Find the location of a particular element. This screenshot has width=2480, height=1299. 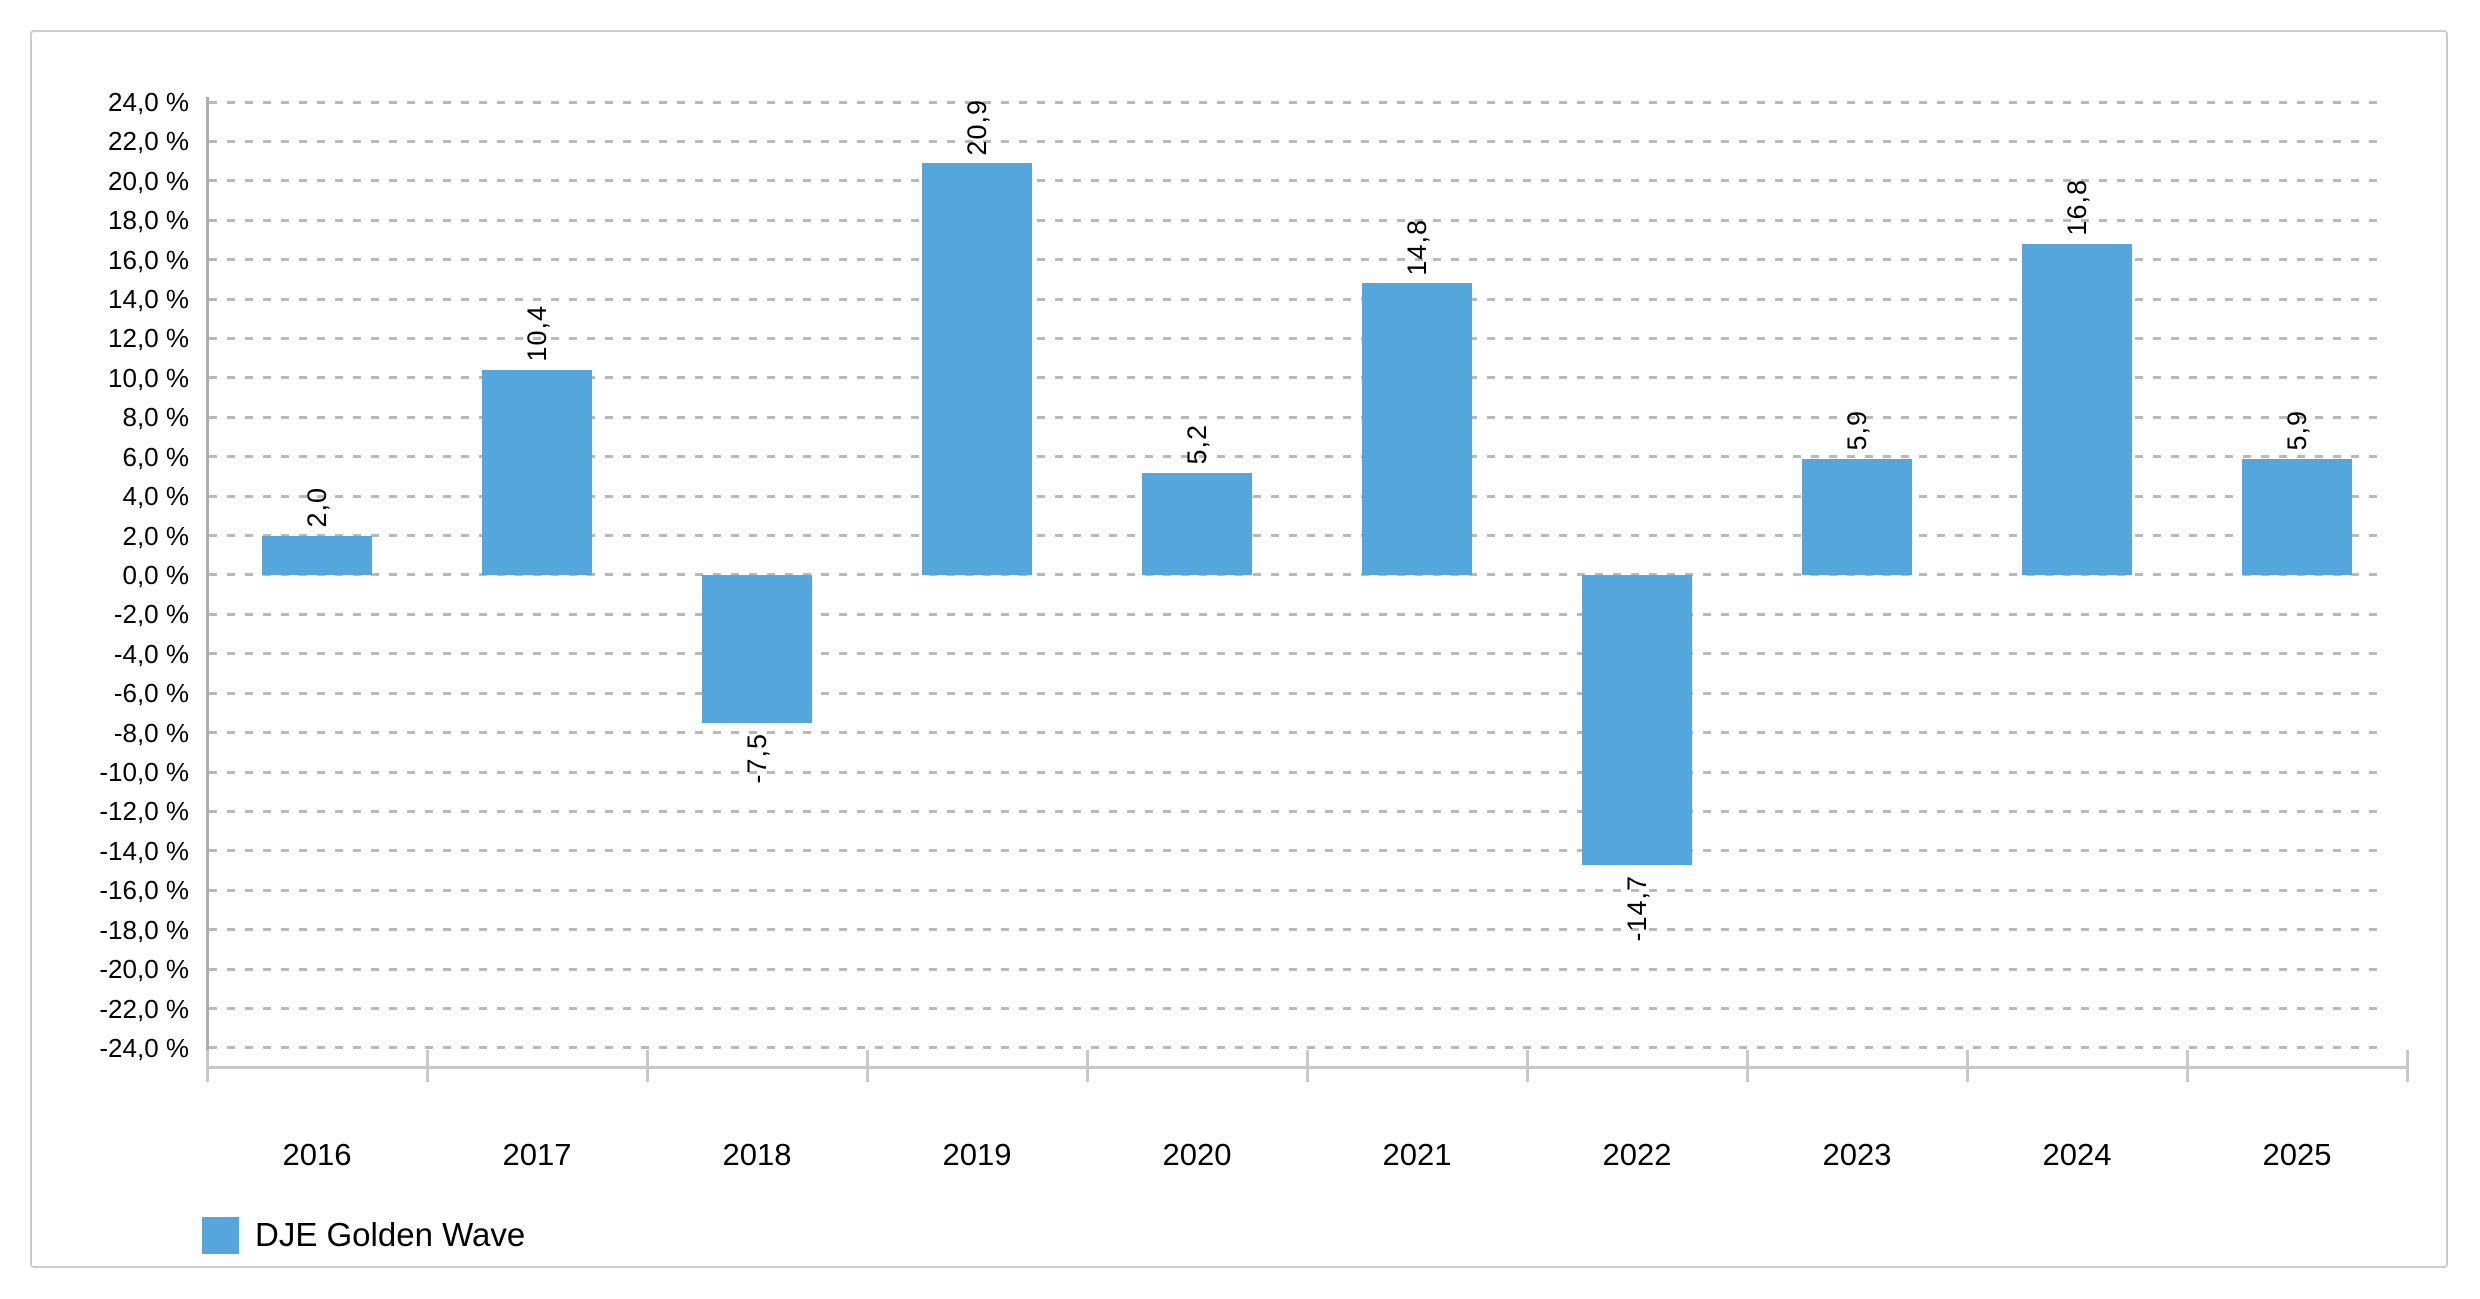

y-axis-tick-label: -22,0 % is located at coordinates (144, 1008).